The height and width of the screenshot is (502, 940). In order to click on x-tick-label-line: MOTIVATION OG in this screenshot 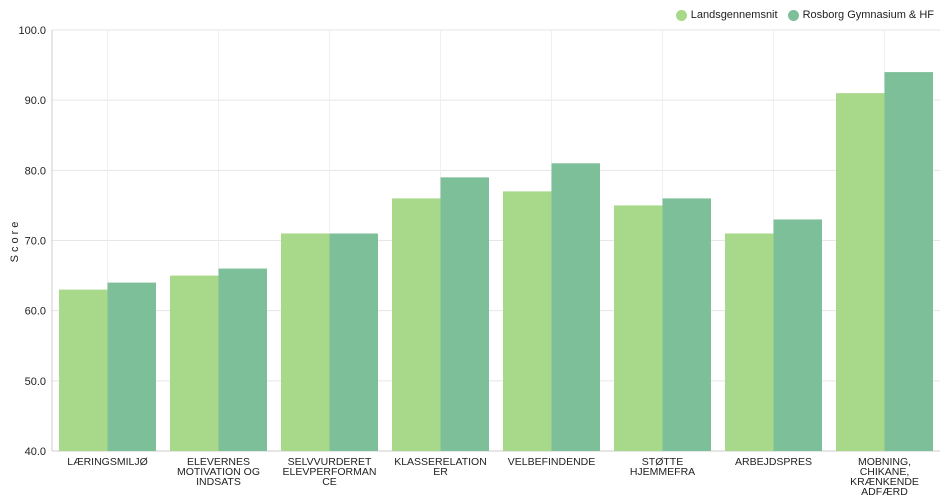, I will do `click(218, 472)`.